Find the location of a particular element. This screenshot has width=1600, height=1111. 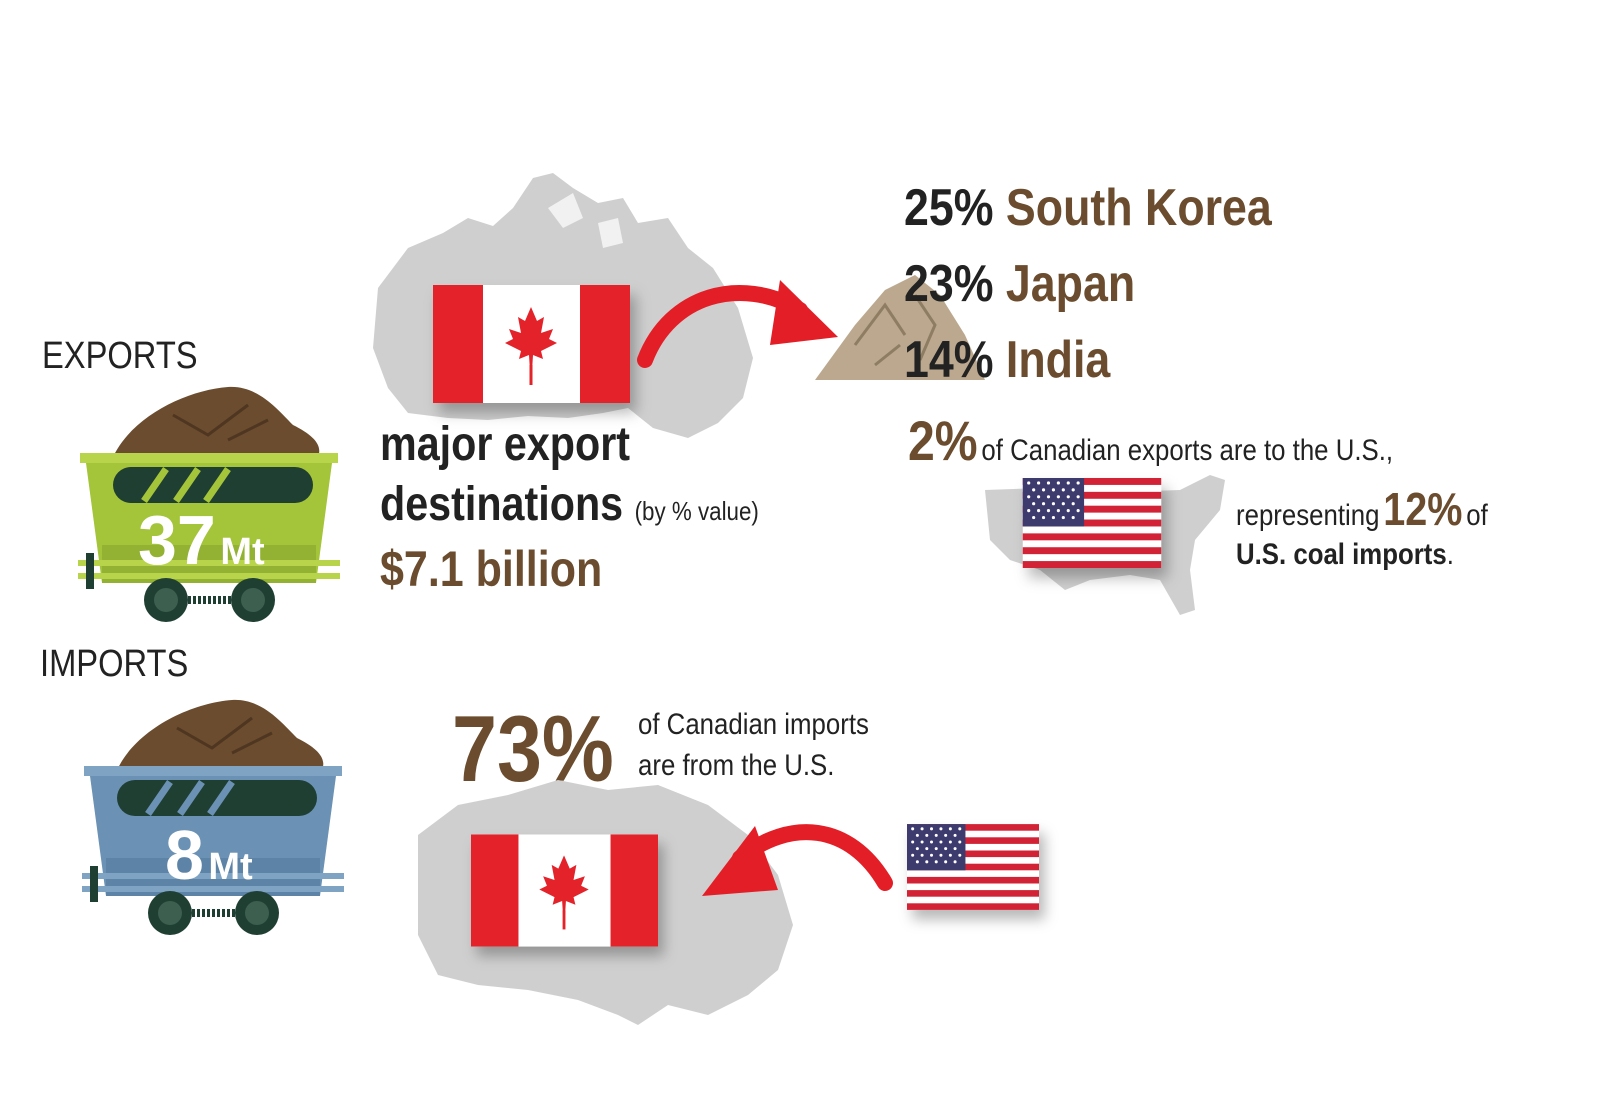

imports-tonnage-value: 8 is located at coordinates (184, 855).